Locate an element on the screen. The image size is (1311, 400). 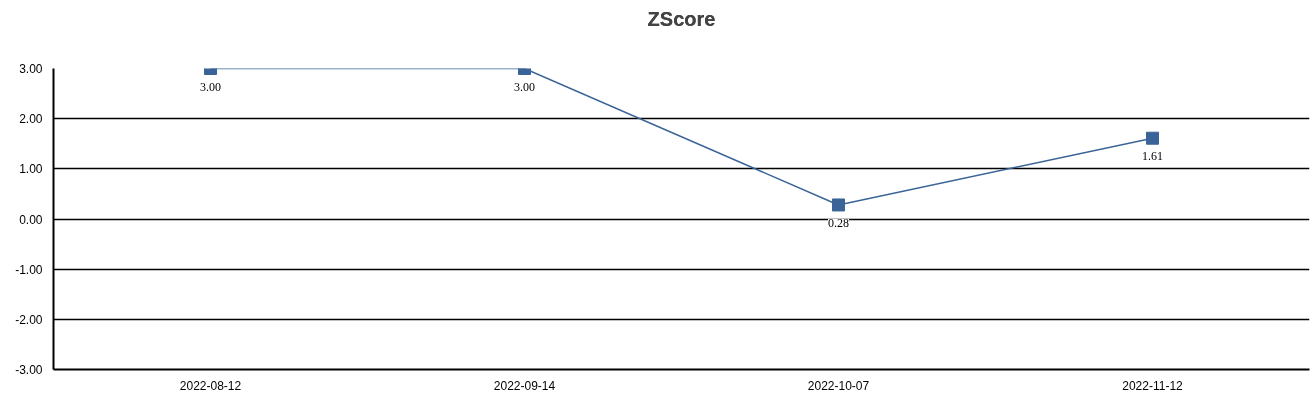
y-tick-label: 3.00 is located at coordinates (31, 69).